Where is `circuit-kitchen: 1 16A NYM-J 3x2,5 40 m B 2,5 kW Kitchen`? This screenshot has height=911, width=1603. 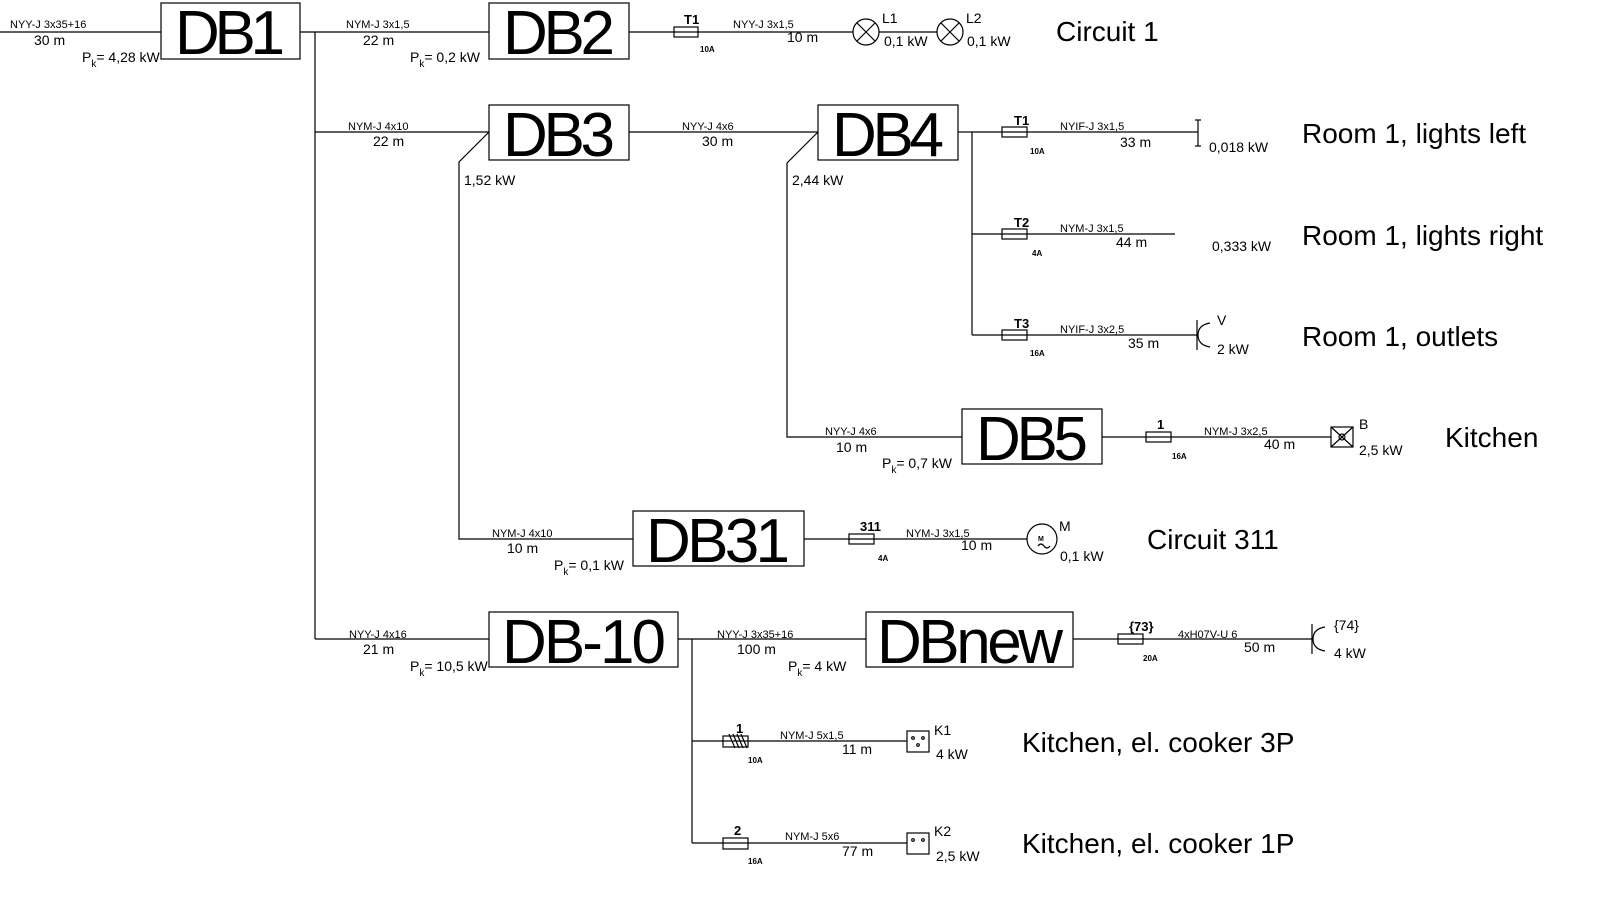
circuit-kitchen: 1 16A NYM-J 3x2,5 40 m B 2,5 kW Kitchen is located at coordinates (1320, 438).